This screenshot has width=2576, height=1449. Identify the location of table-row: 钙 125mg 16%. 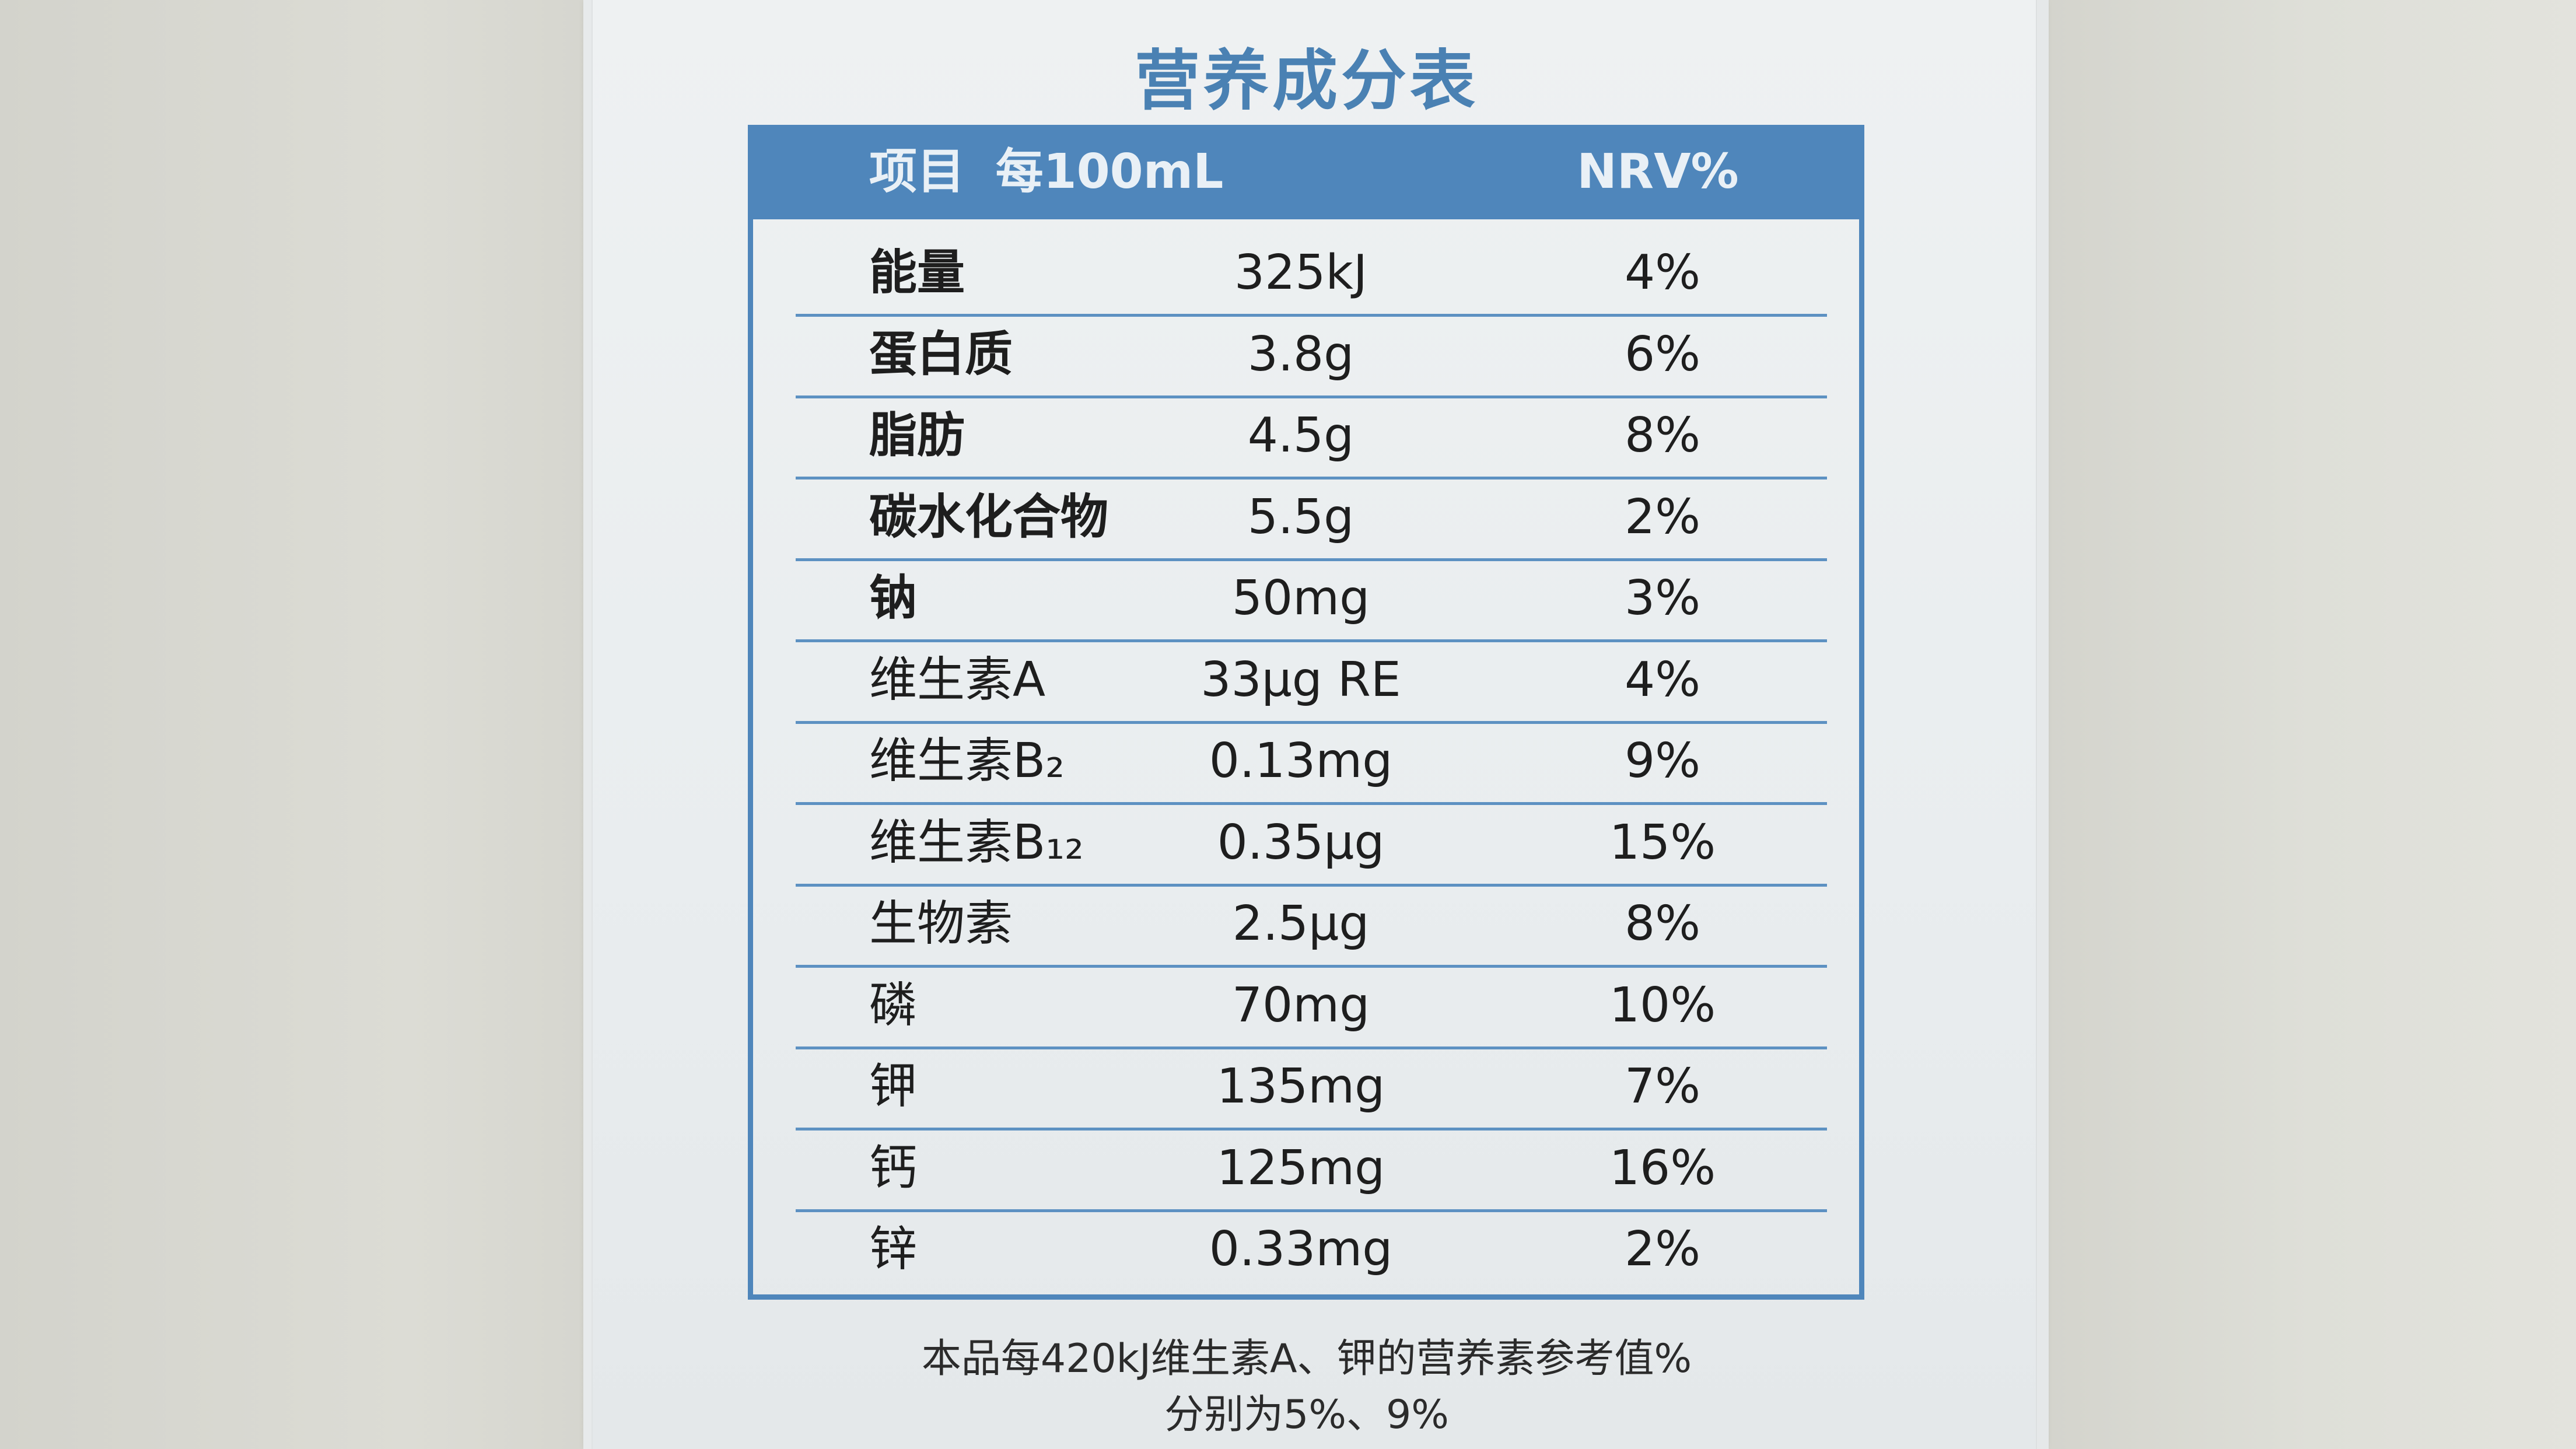
(1288, 1168).